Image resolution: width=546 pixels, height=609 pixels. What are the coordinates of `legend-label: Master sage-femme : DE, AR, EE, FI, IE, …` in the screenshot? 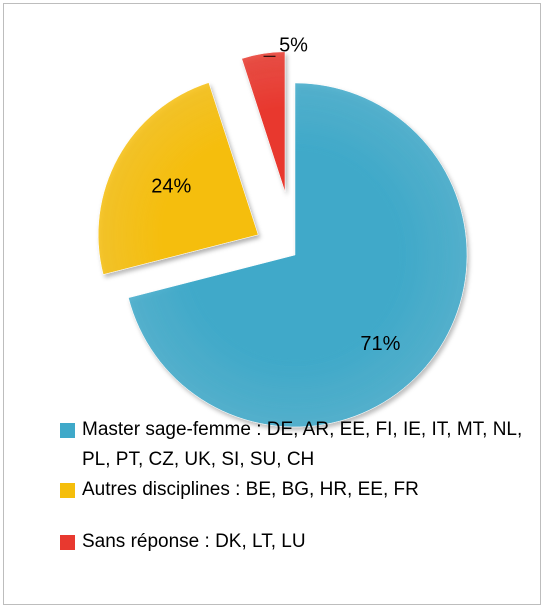 It's located at (302, 444).